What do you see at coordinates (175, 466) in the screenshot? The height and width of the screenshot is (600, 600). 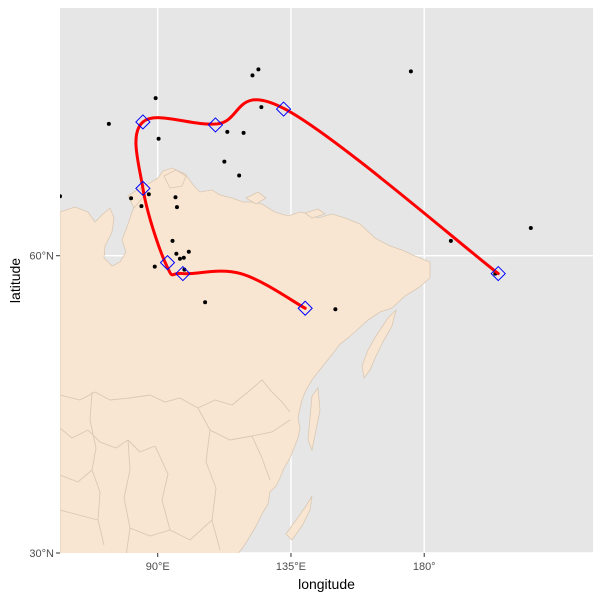 I see `country-borders` at bounding box center [175, 466].